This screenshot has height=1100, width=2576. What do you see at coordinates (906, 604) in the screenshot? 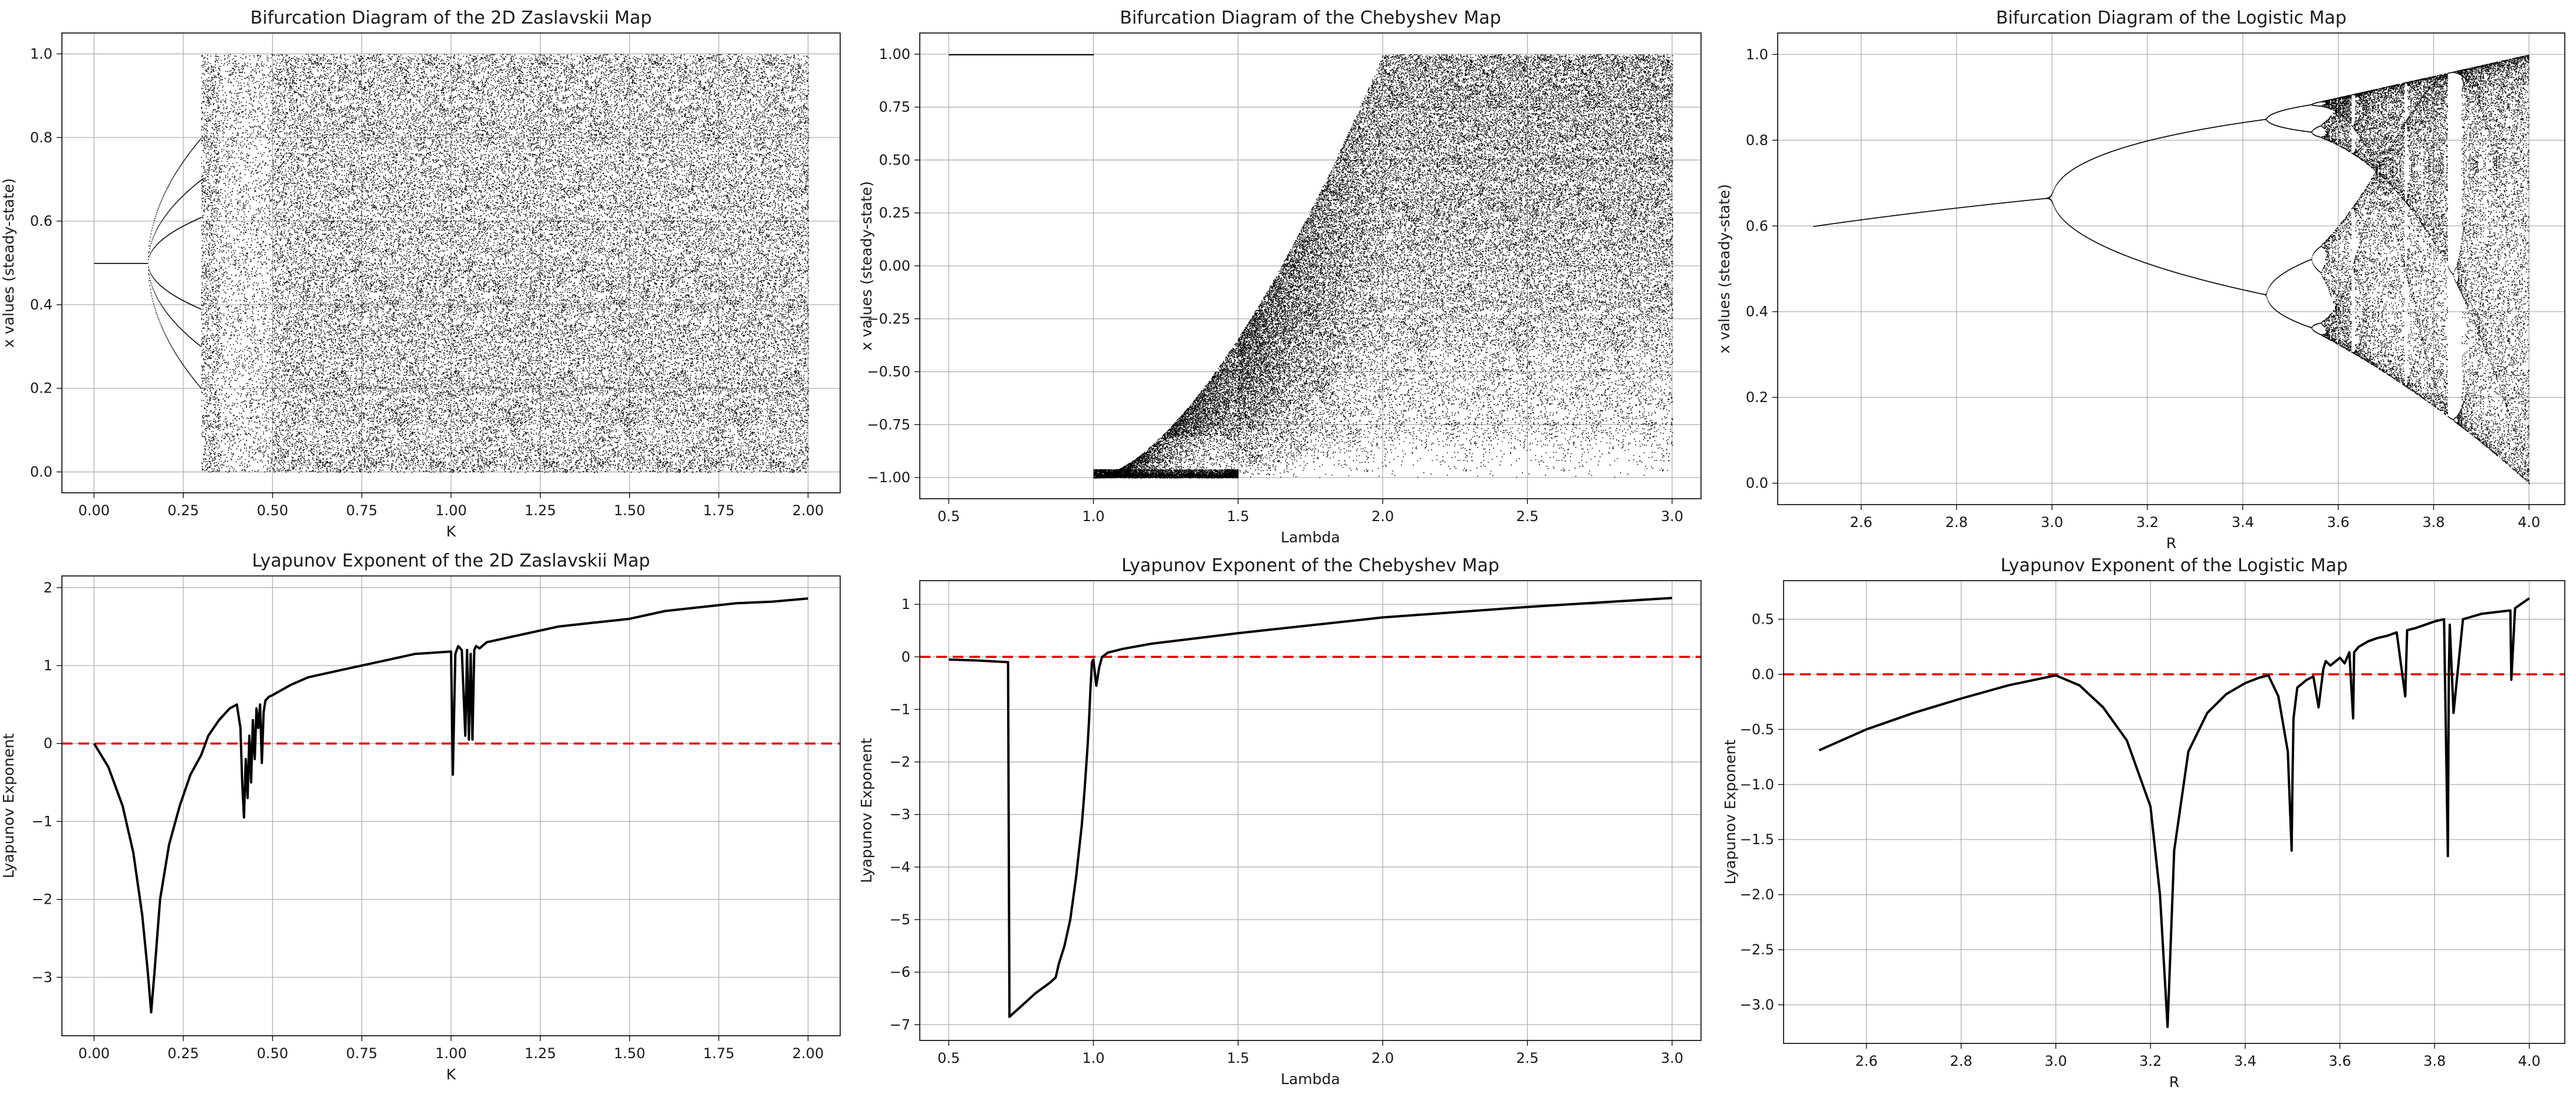
I see `chart-4-ytick-label-8: 1` at bounding box center [906, 604].